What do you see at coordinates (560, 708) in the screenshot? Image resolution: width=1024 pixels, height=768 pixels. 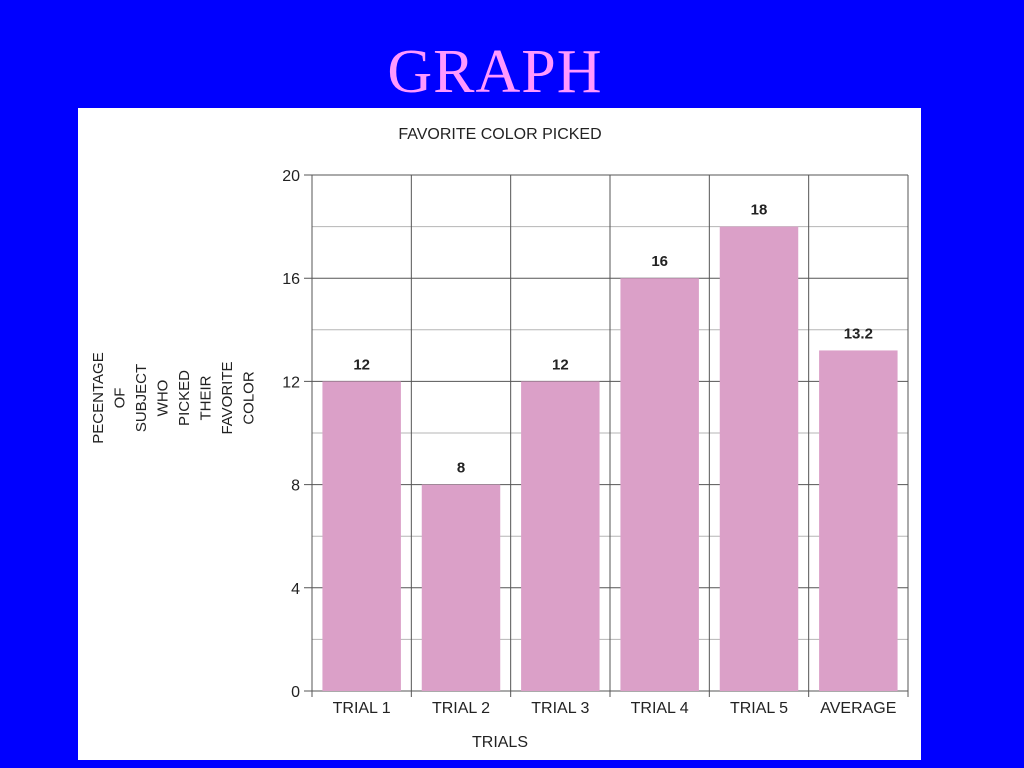 I see `x-tick-label: TRIAL 3` at bounding box center [560, 708].